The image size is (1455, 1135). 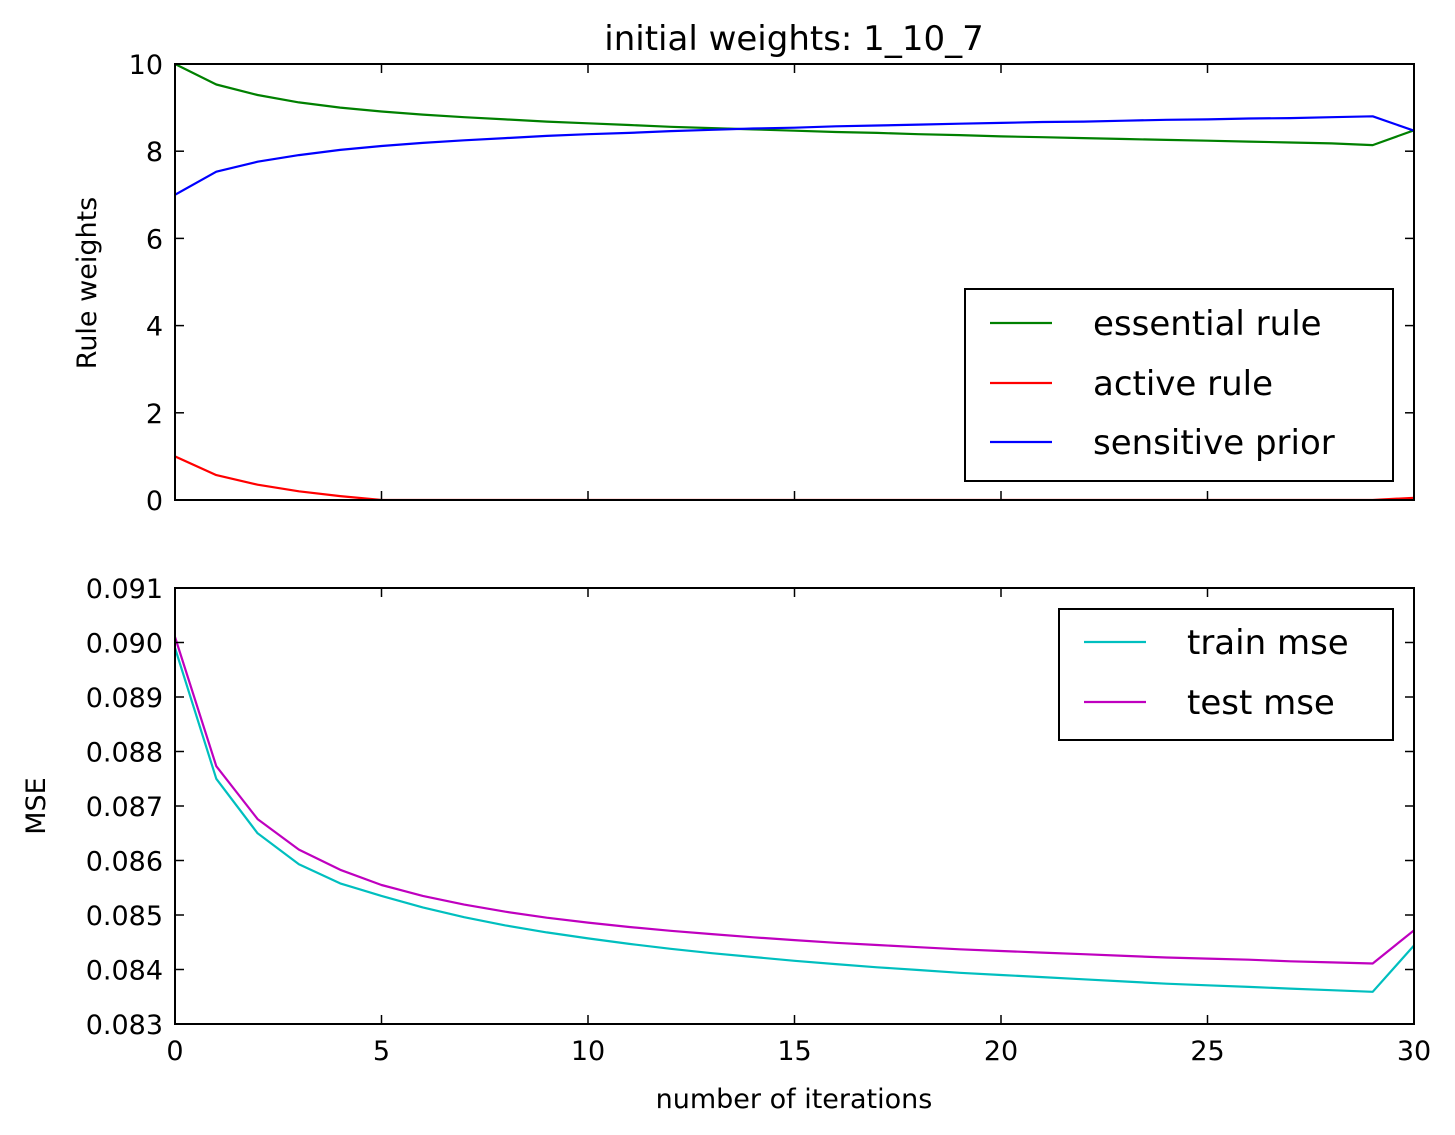 I want to click on legend-label-train-mse: train mse, so click(x=1268, y=643).